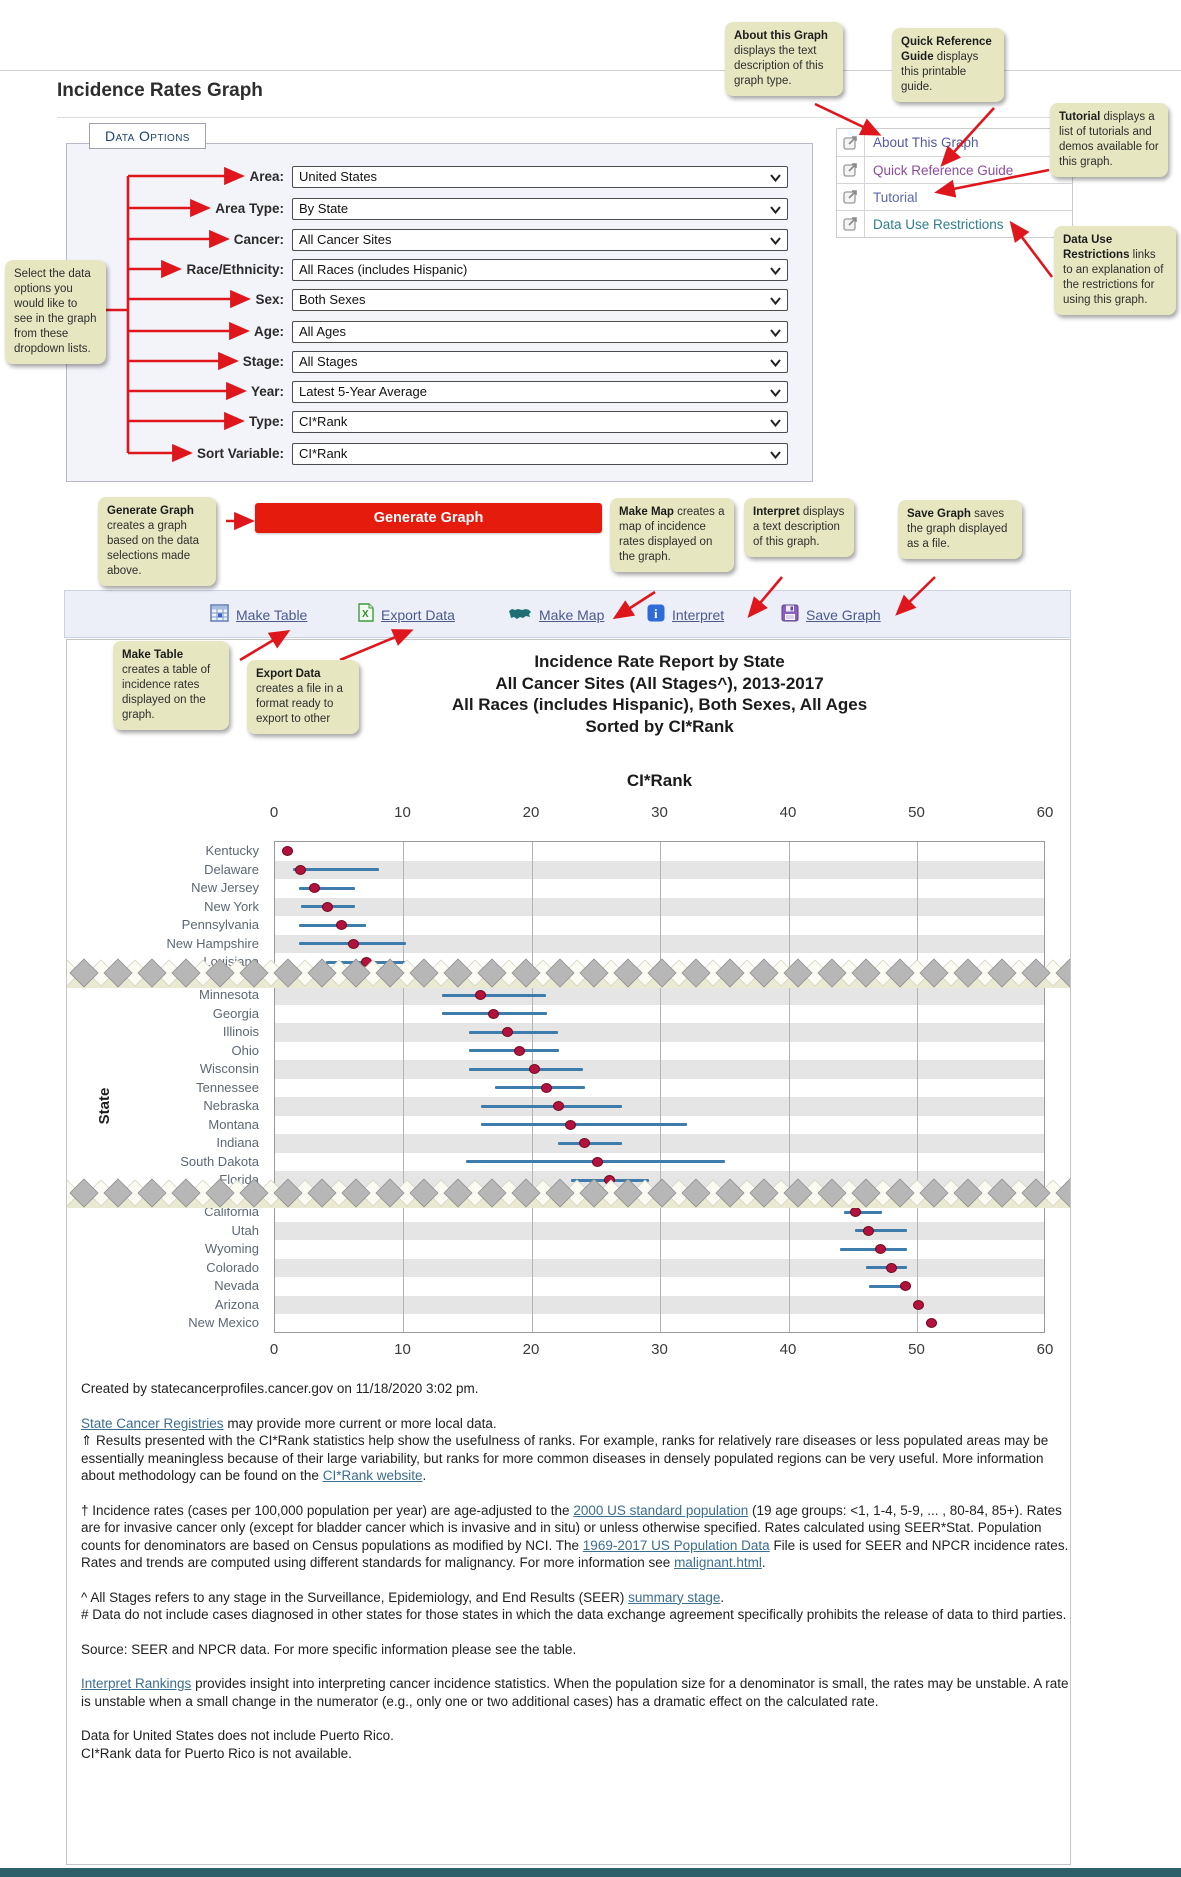  What do you see at coordinates (520, 613) in the screenshot?
I see `us-map-icon` at bounding box center [520, 613].